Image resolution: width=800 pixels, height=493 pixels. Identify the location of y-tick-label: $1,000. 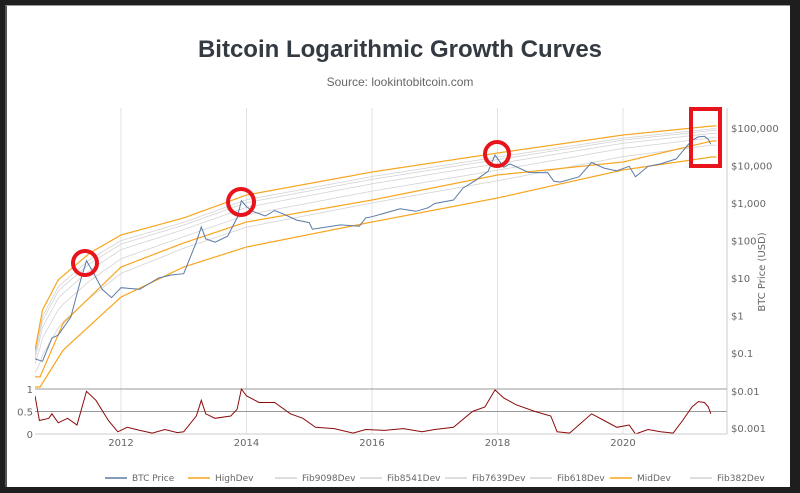
(748, 204).